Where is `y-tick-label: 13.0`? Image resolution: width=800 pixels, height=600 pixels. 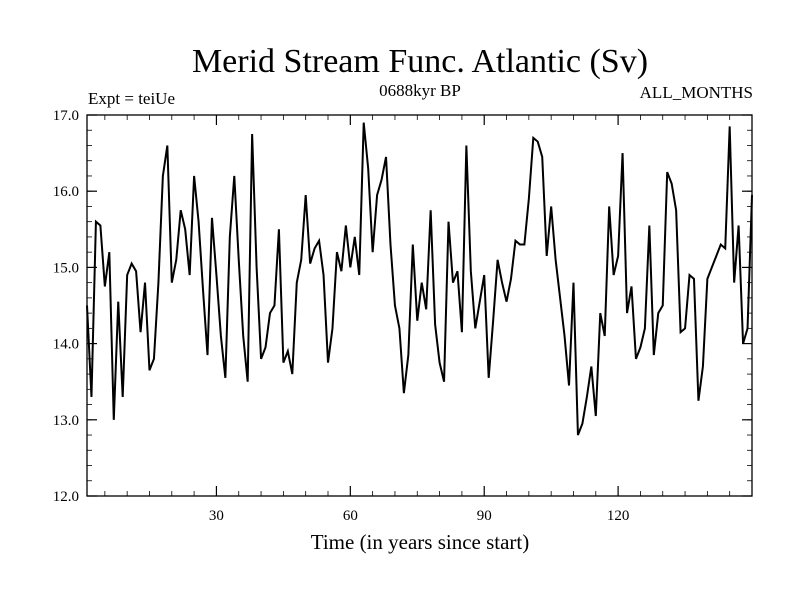
y-tick-label: 13.0 is located at coordinates (66, 421).